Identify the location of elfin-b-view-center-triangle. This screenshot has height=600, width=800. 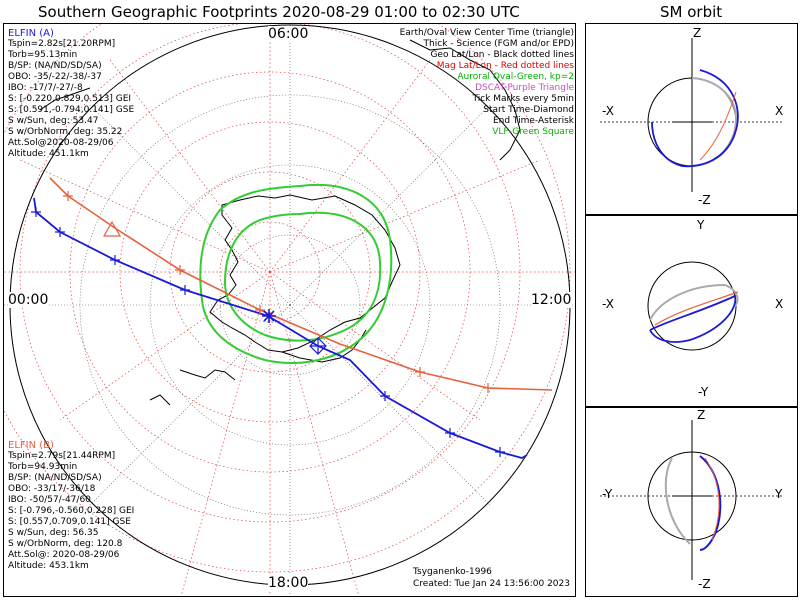
(112, 228).